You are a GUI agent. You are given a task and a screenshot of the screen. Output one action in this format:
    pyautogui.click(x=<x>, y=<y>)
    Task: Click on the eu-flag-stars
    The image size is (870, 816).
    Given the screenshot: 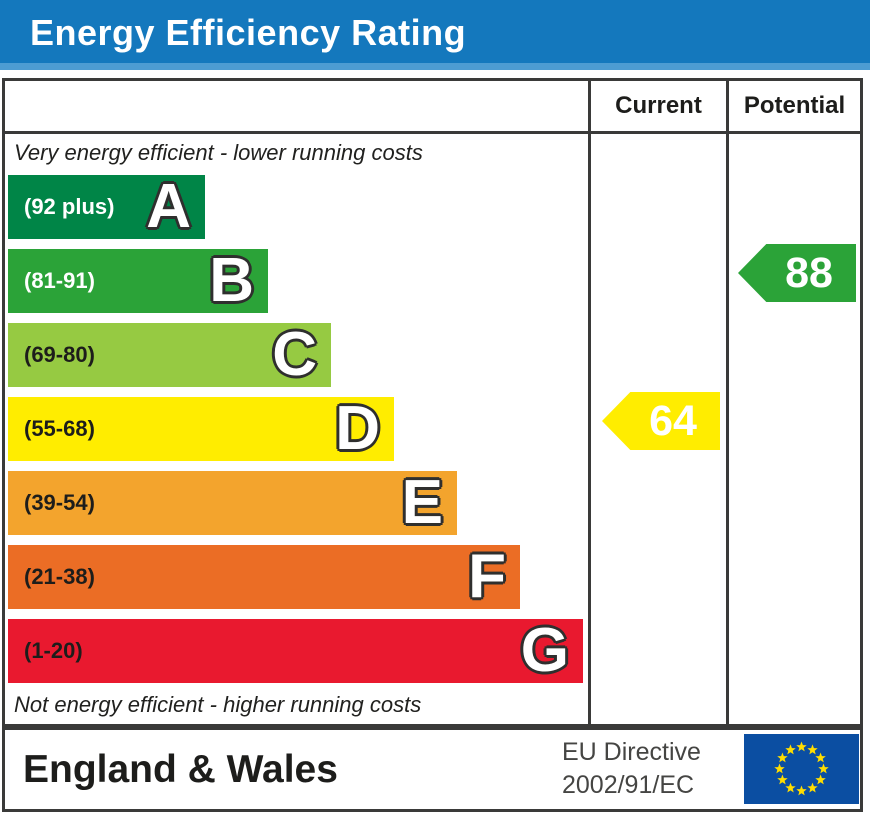 What is the action you would take?
    pyautogui.click(x=801, y=768)
    